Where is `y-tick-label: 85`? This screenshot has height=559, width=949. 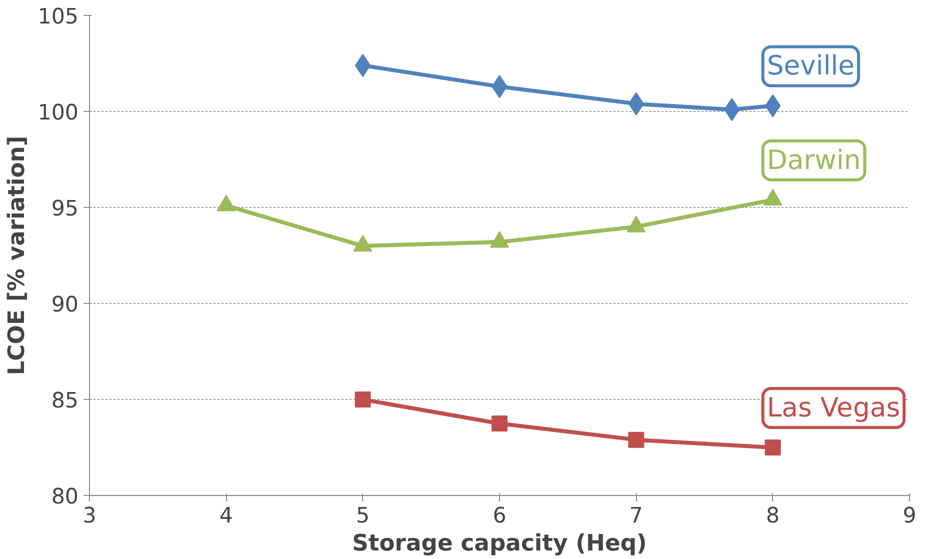 y-tick-label: 85 is located at coordinates (64, 401).